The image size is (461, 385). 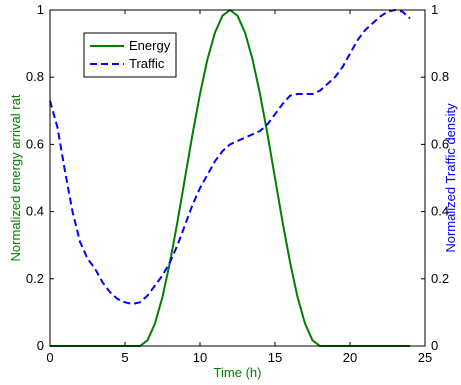 I want to click on y-left-tick-label: 0.8, so click(x=35, y=76).